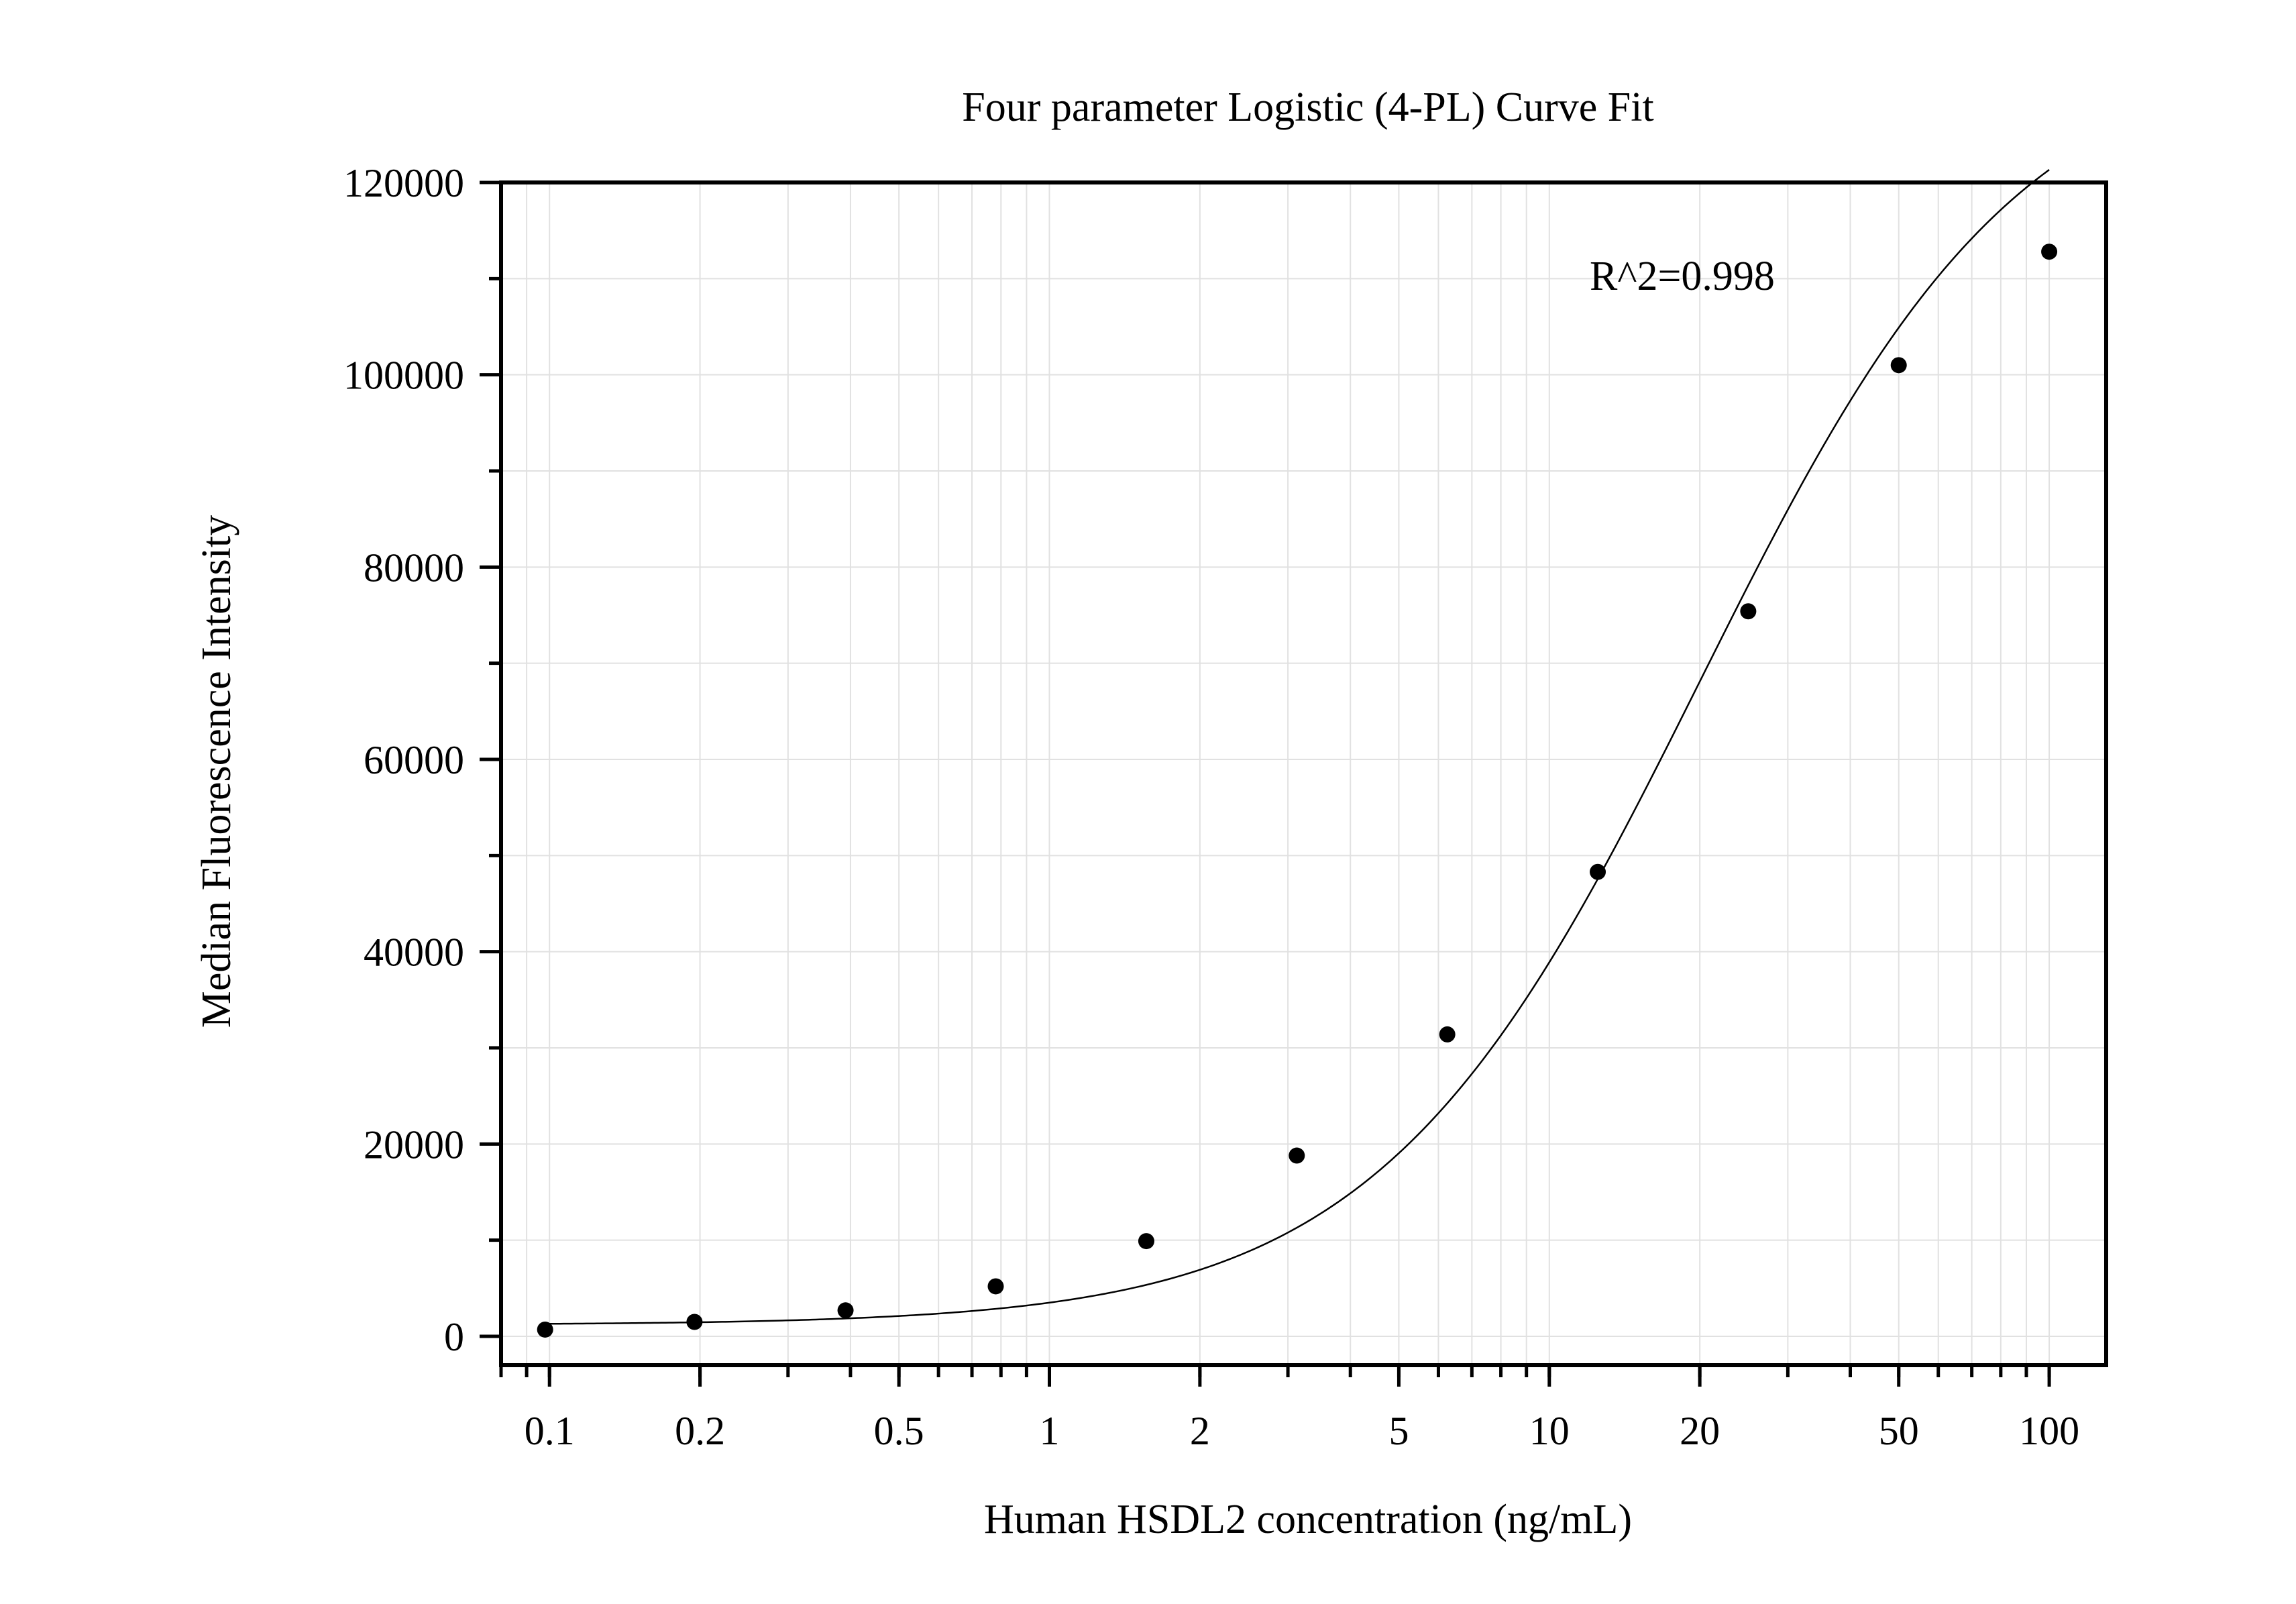  Describe the element at coordinates (2049, 1431) in the screenshot. I see `x-tick-label: 100` at that location.